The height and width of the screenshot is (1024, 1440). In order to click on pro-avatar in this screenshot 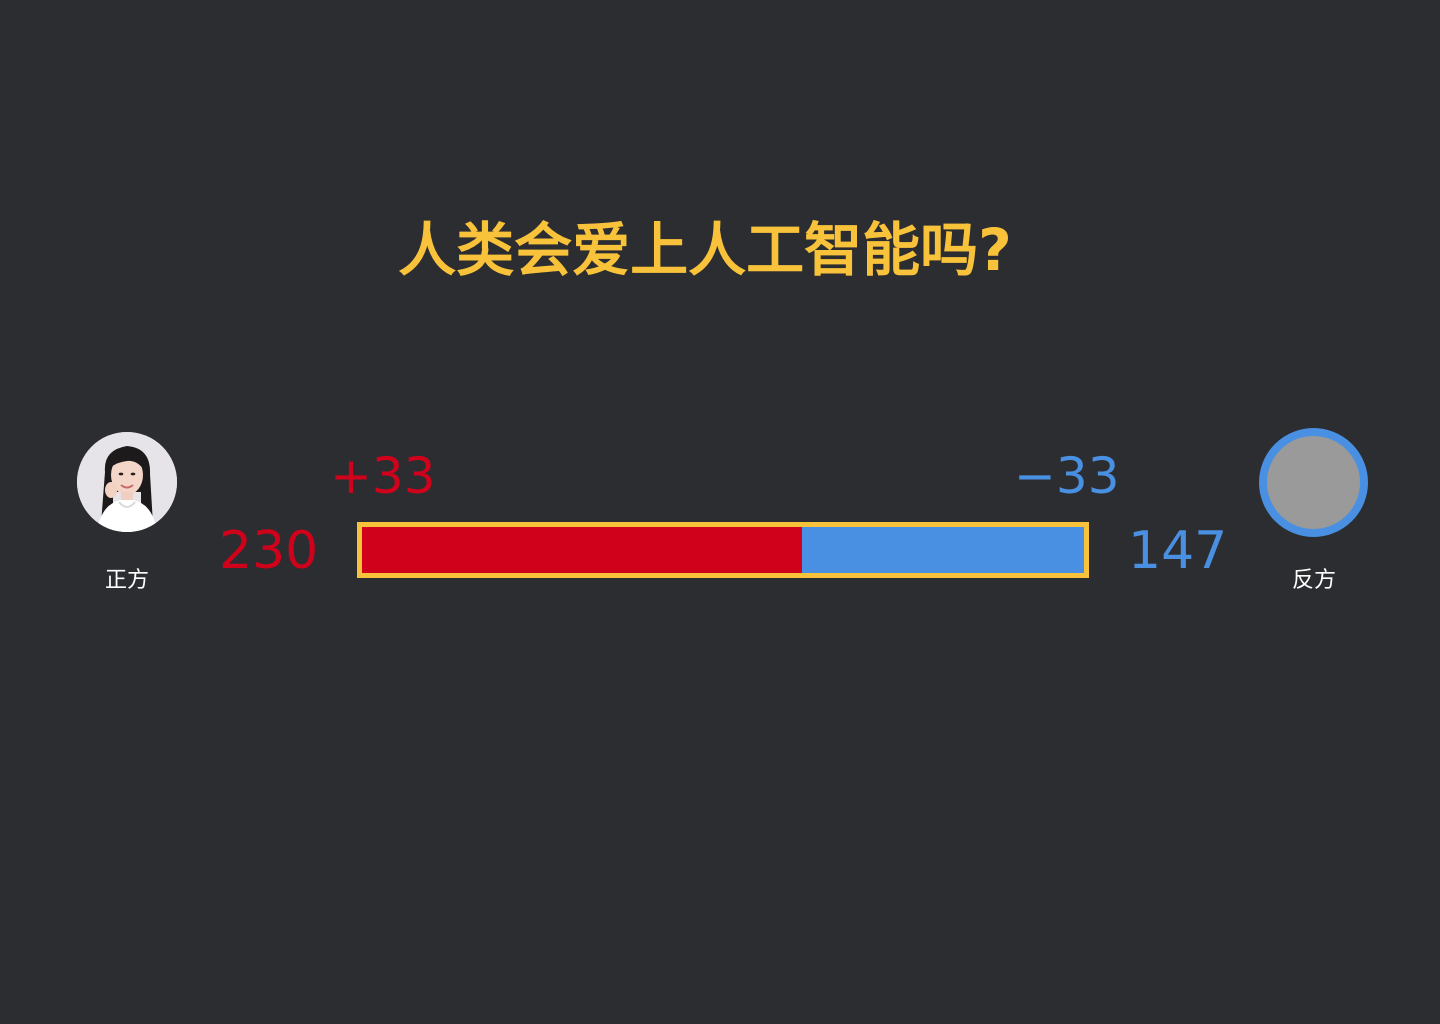, I will do `click(127, 482)`.